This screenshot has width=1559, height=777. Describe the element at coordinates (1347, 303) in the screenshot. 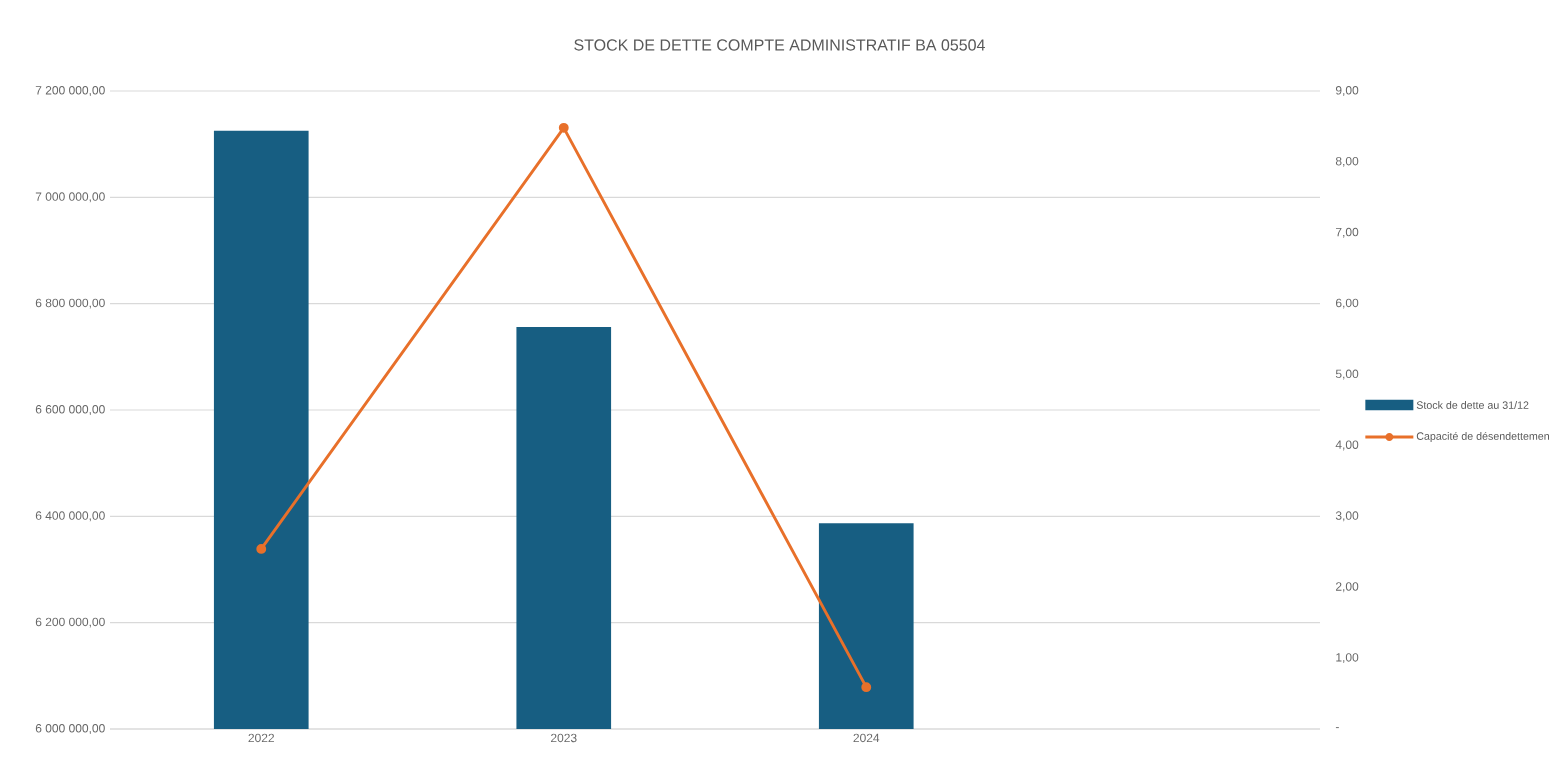

I see `y2-tick-label: 6,00` at that location.